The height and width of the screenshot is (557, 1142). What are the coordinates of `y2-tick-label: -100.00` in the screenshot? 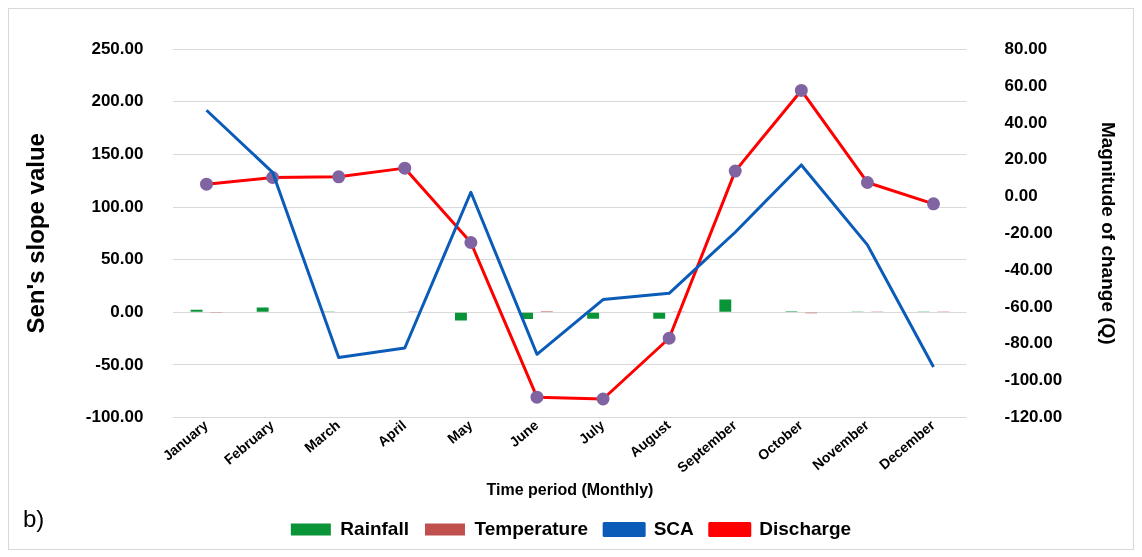 It's located at (1033, 380).